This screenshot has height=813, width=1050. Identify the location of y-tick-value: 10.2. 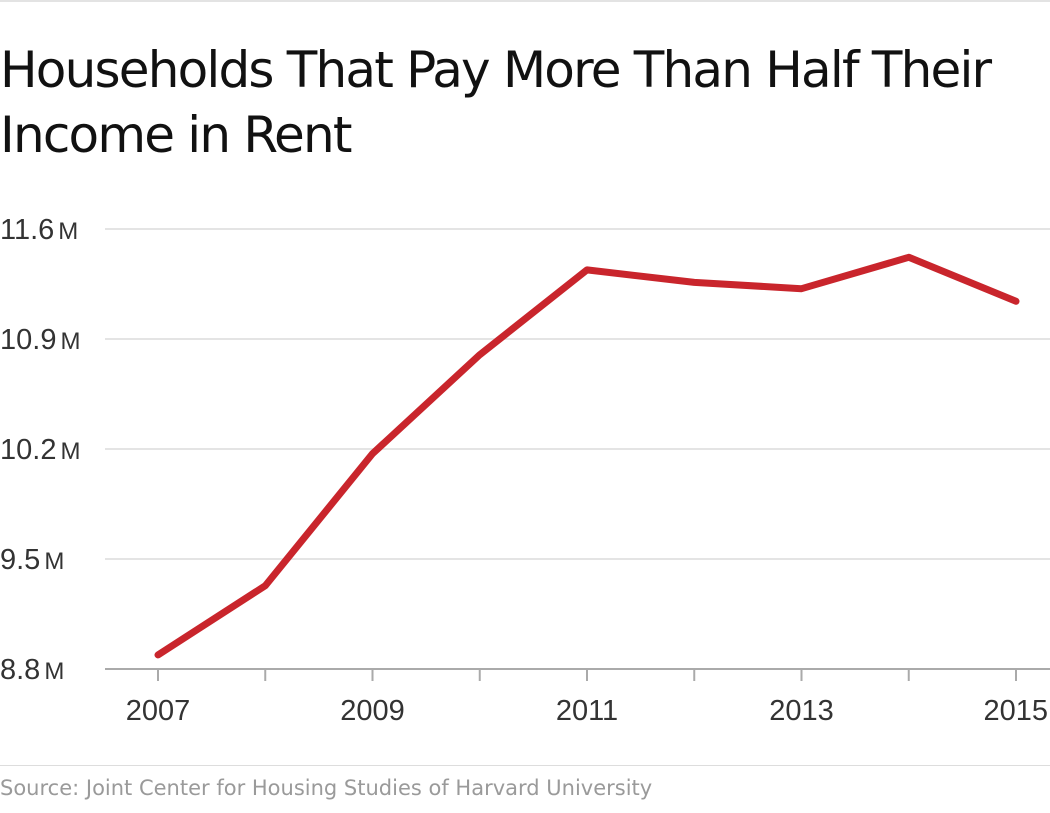
(28, 450).